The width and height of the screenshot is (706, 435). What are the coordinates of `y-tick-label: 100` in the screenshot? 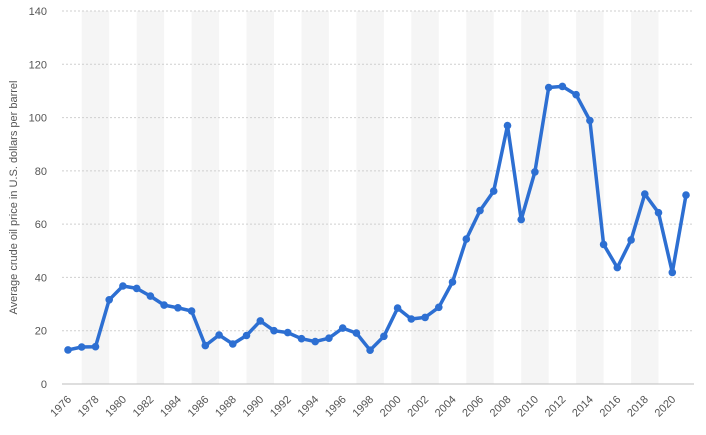 It's located at (38, 119).